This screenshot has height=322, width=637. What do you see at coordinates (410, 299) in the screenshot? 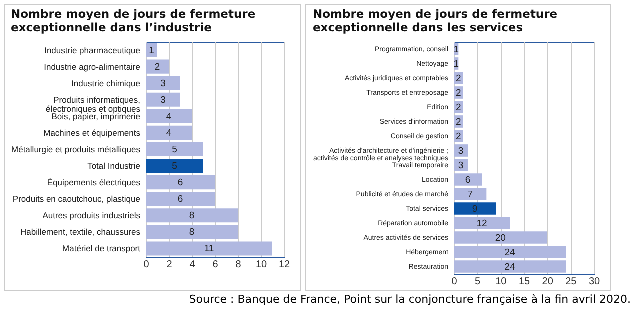
I see `source-note: Source : Banque de France, Point sur la conjoncture française à la fin avril 2020.` at bounding box center [410, 299].